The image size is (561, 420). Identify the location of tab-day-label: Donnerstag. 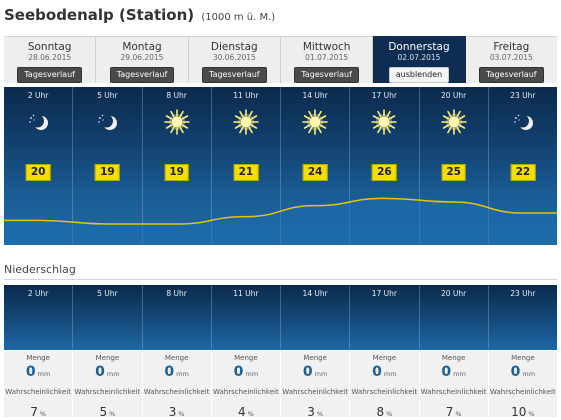
(419, 47).